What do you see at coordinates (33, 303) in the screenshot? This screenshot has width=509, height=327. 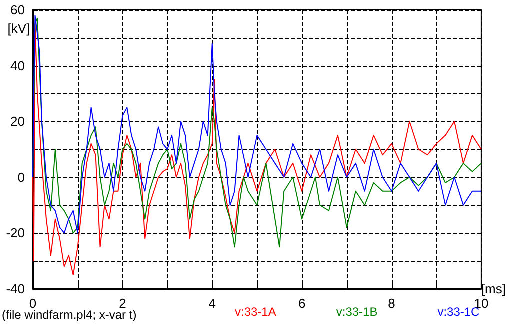 I see `x-tick-label: 0` at bounding box center [33, 303].